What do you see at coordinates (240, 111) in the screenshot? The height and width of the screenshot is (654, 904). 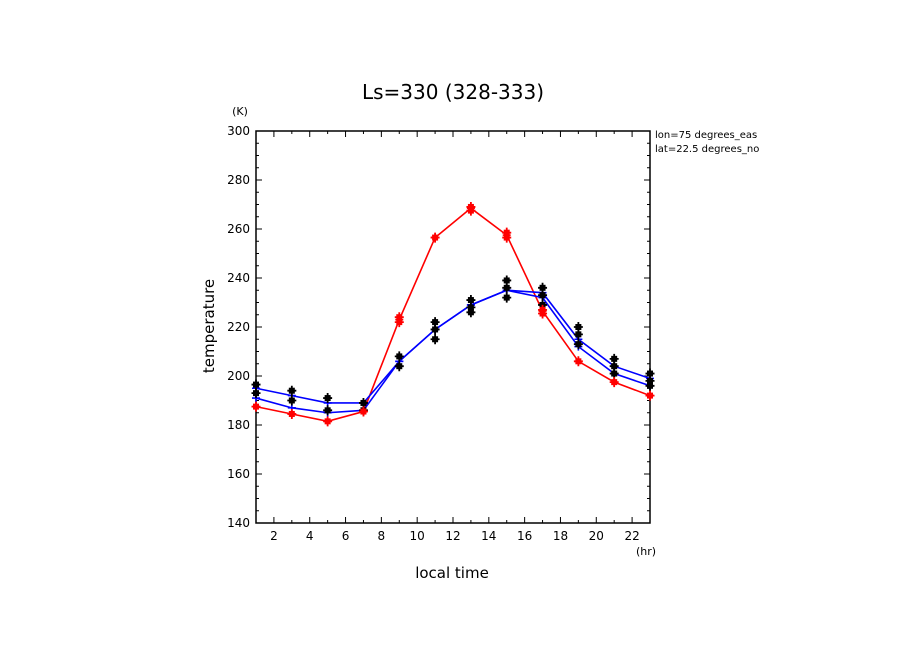 I see `y-unit-label: (K)` at bounding box center [240, 111].